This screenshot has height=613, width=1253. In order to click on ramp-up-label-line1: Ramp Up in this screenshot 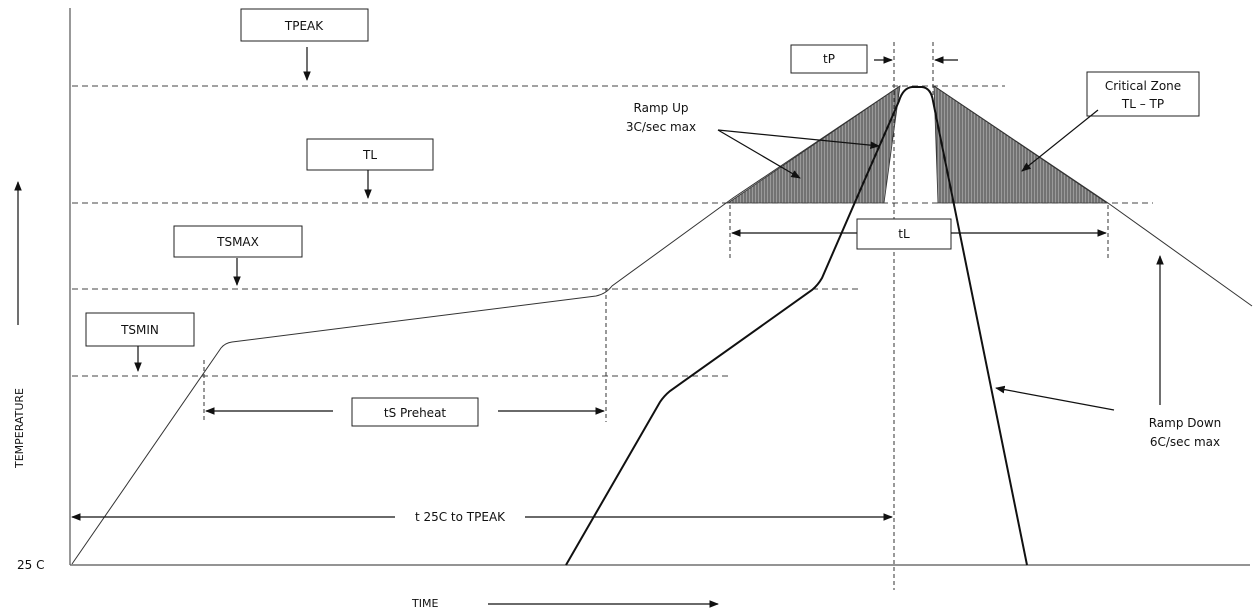, I will do `click(661, 108)`.